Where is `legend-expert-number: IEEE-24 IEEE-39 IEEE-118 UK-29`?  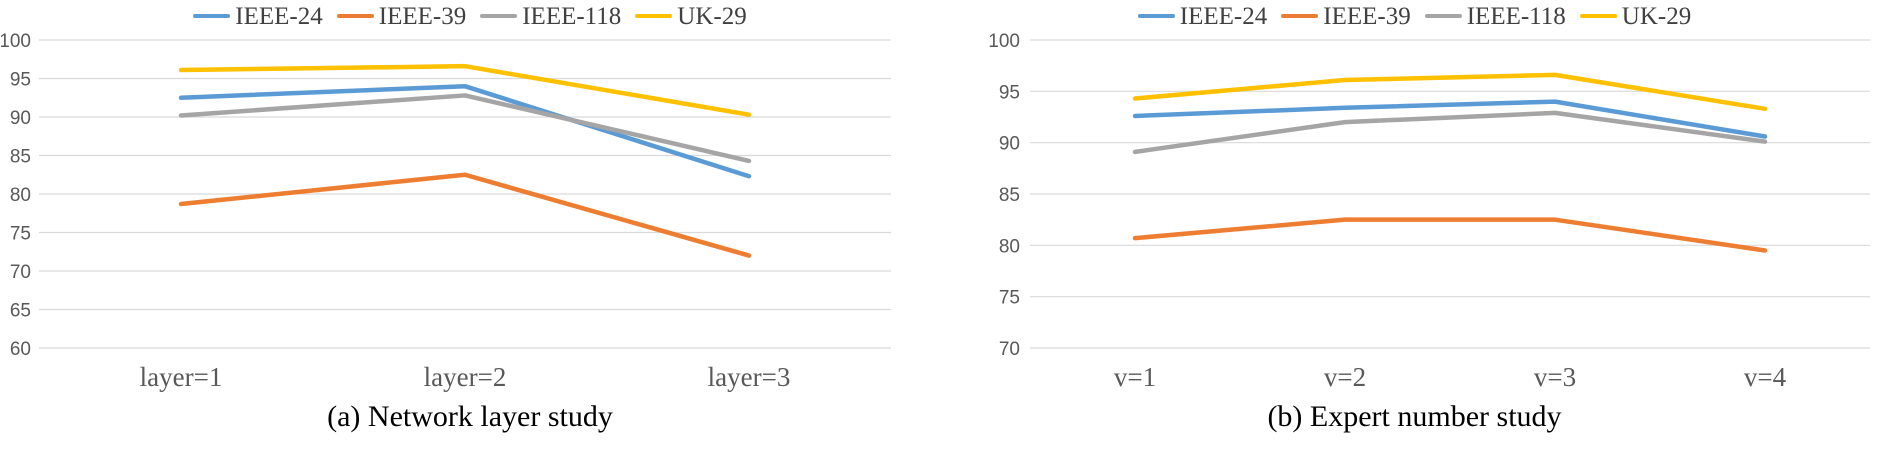 legend-expert-number: IEEE-24 IEEE-39 IEEE-118 UK-29 is located at coordinates (1414, 16).